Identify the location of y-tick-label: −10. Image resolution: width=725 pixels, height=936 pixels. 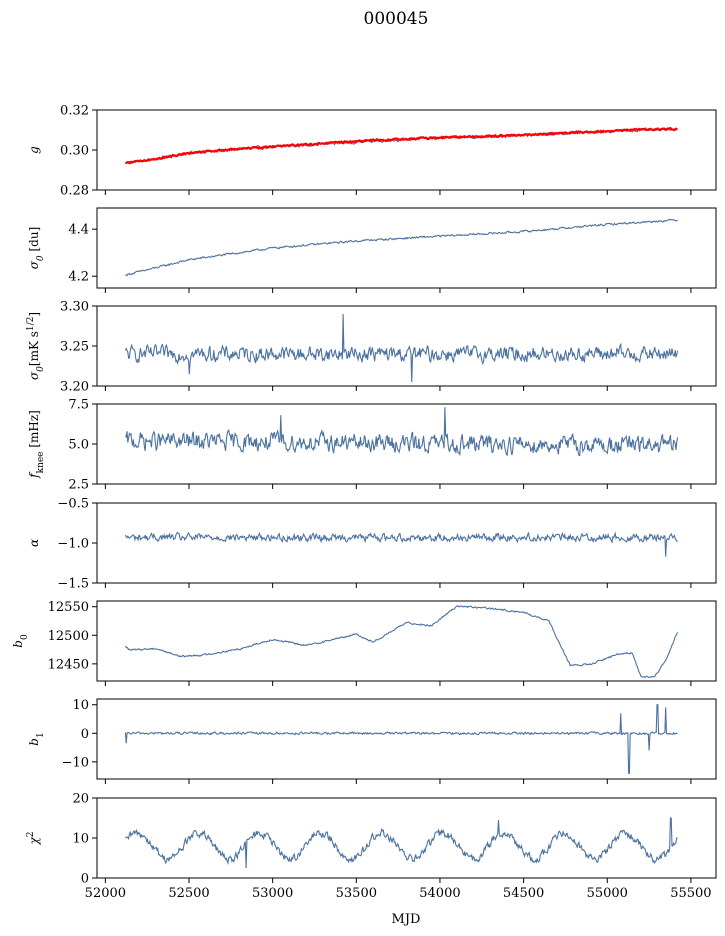
(75, 762).